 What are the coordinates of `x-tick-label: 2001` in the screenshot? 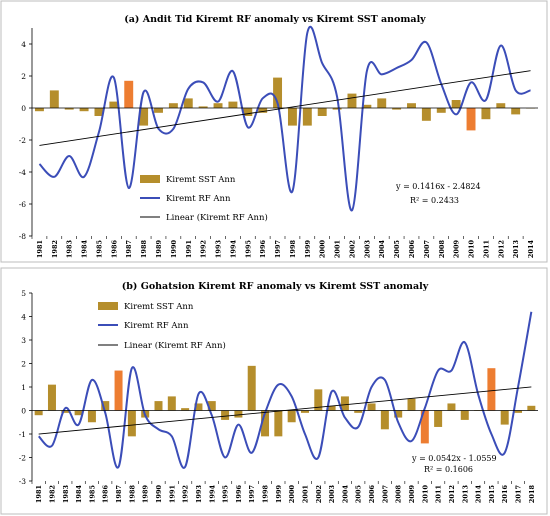 It's located at (305, 494).